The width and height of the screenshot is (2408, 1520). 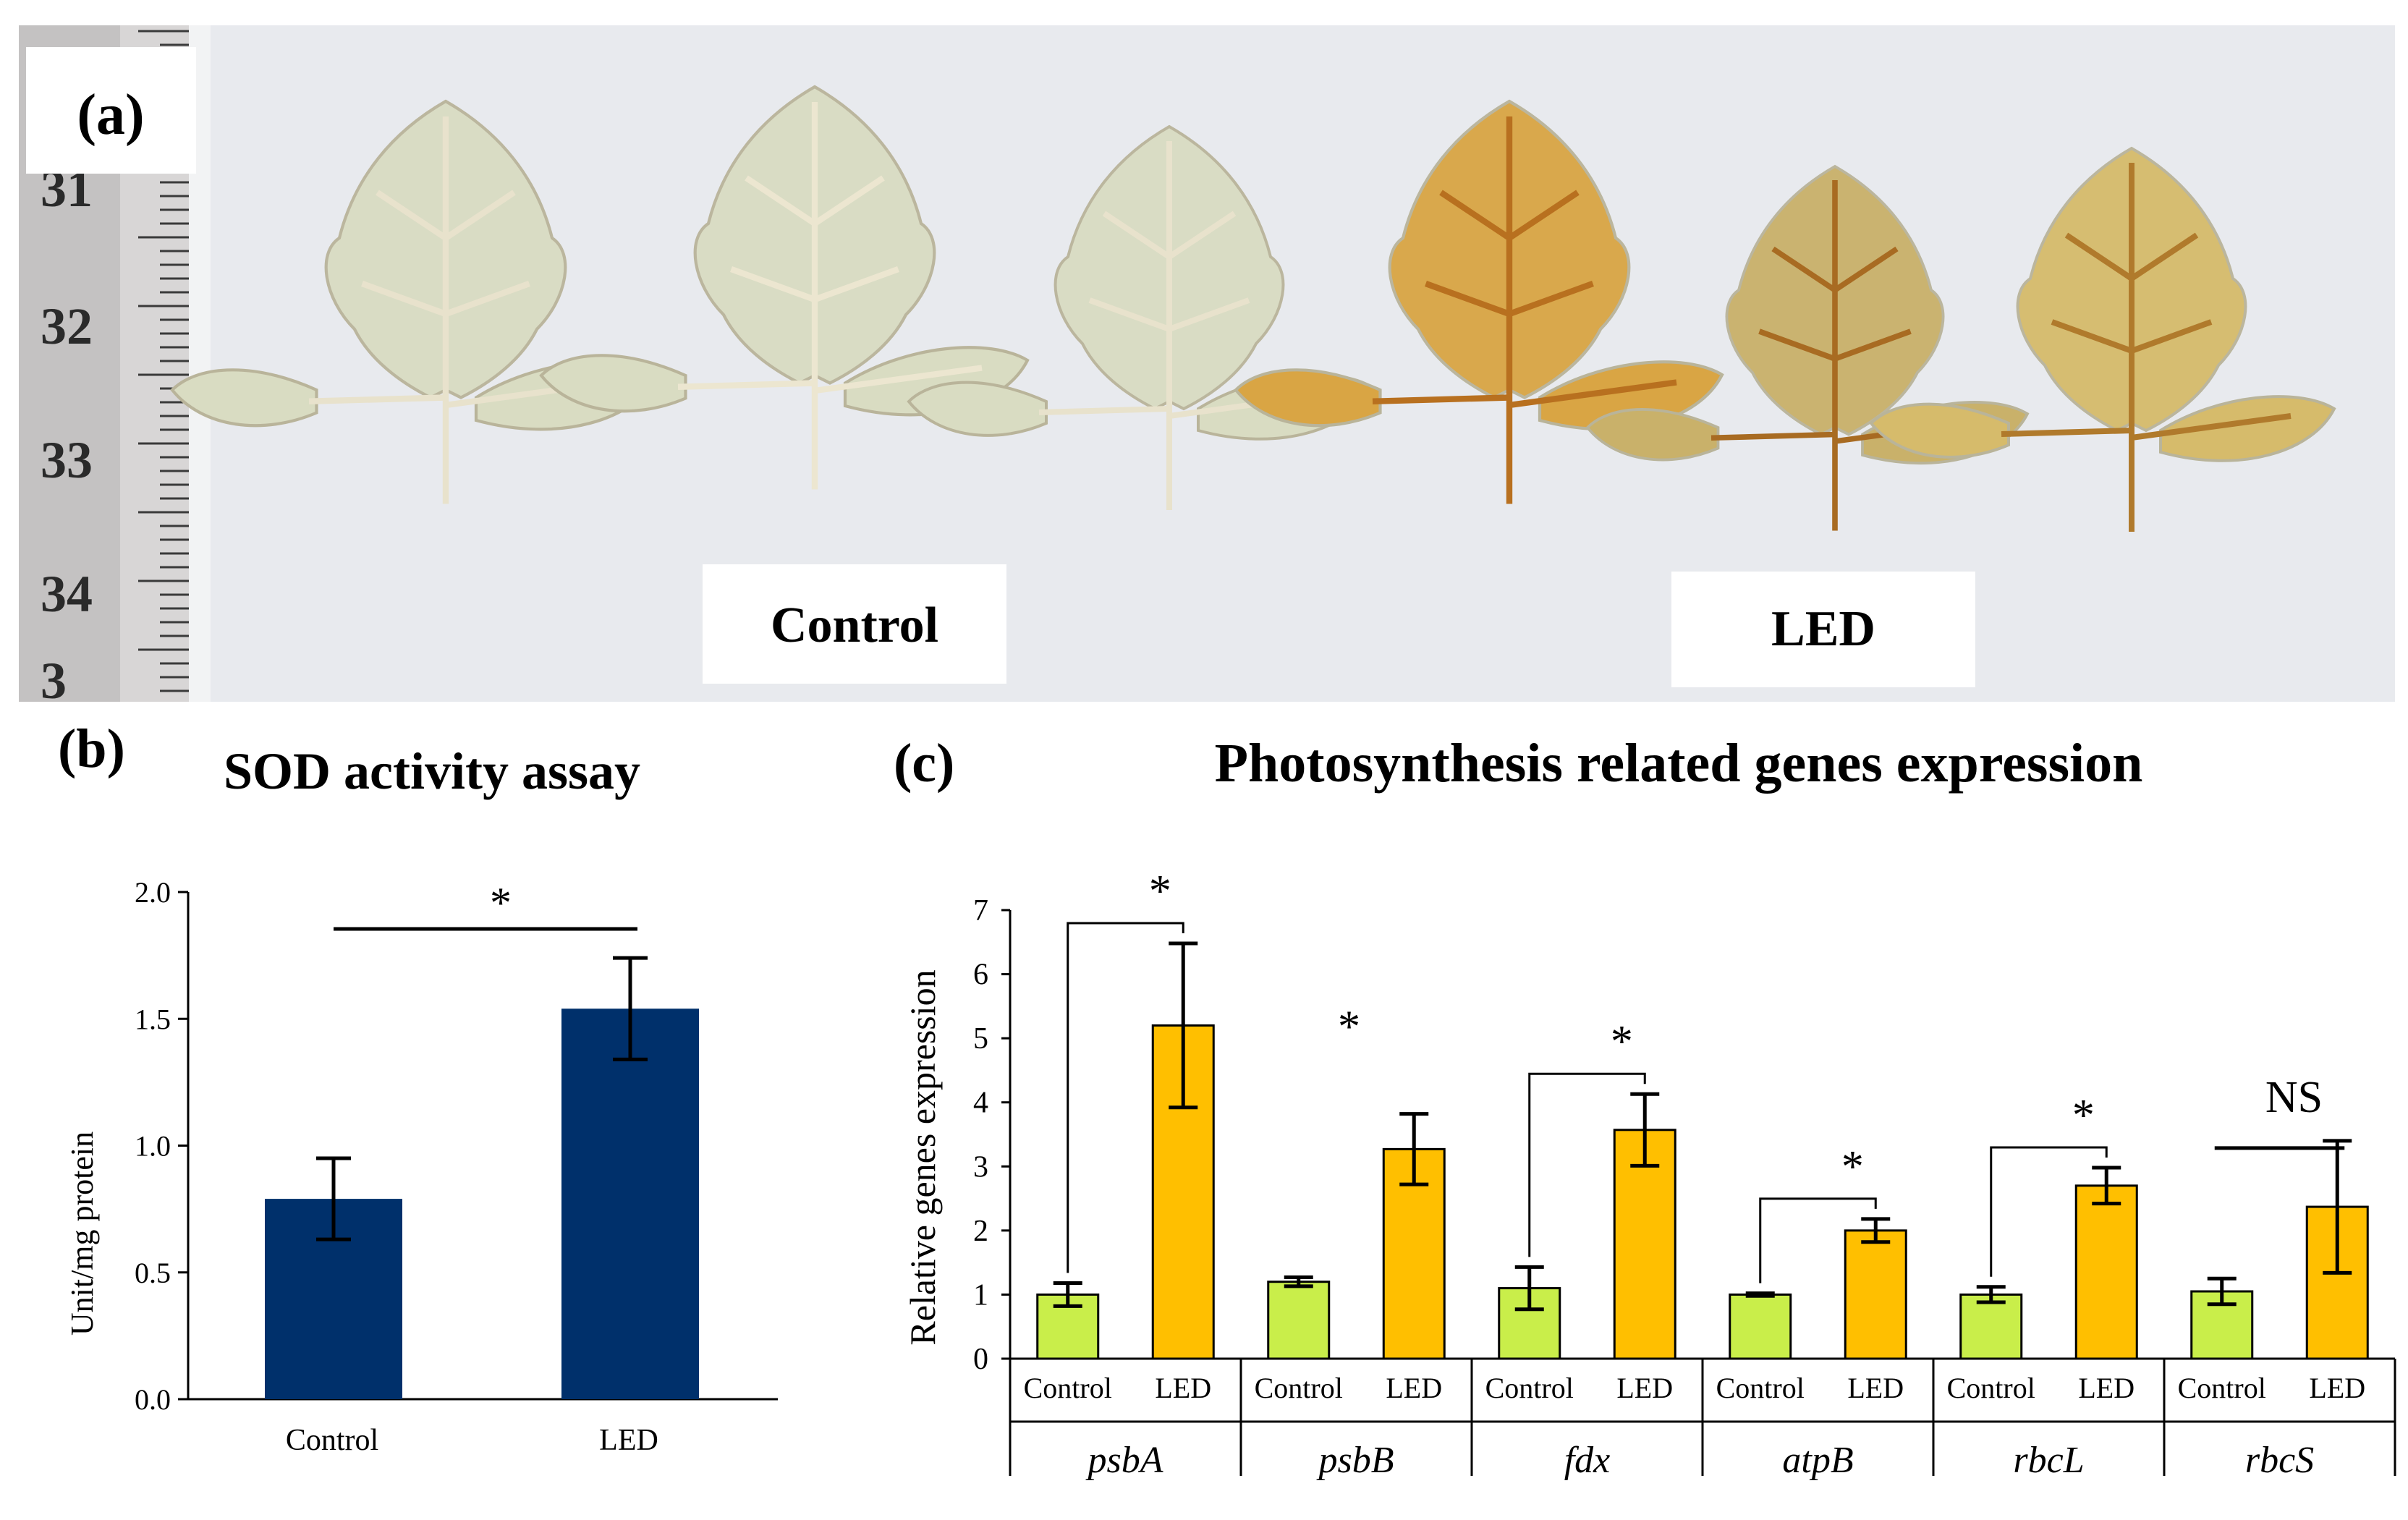 I want to click on chart-c-title: Photosynthesis related genes expression, so click(x=1679, y=763).